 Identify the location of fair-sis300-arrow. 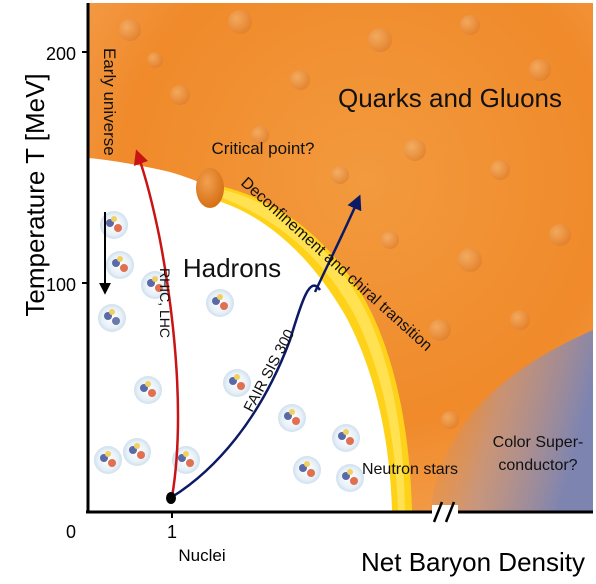
(246, 391).